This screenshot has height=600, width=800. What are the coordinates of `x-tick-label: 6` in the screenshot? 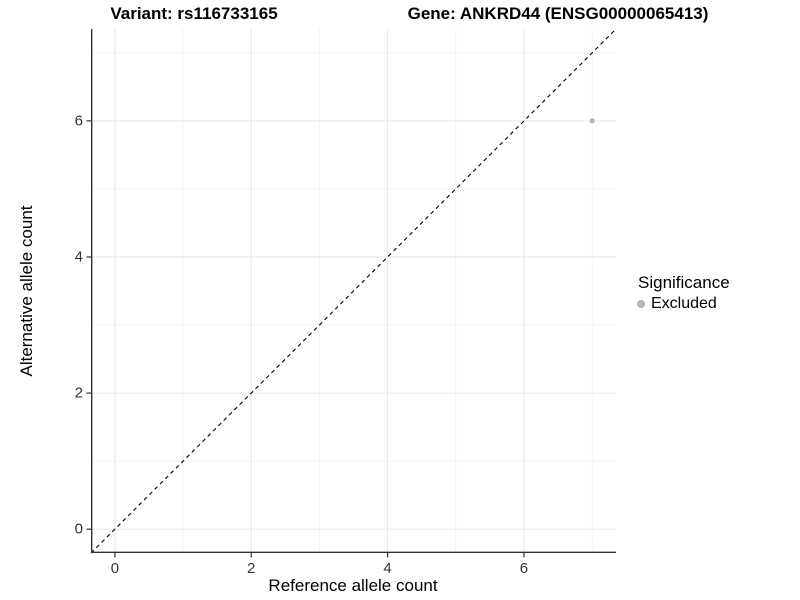 It's located at (524, 568).